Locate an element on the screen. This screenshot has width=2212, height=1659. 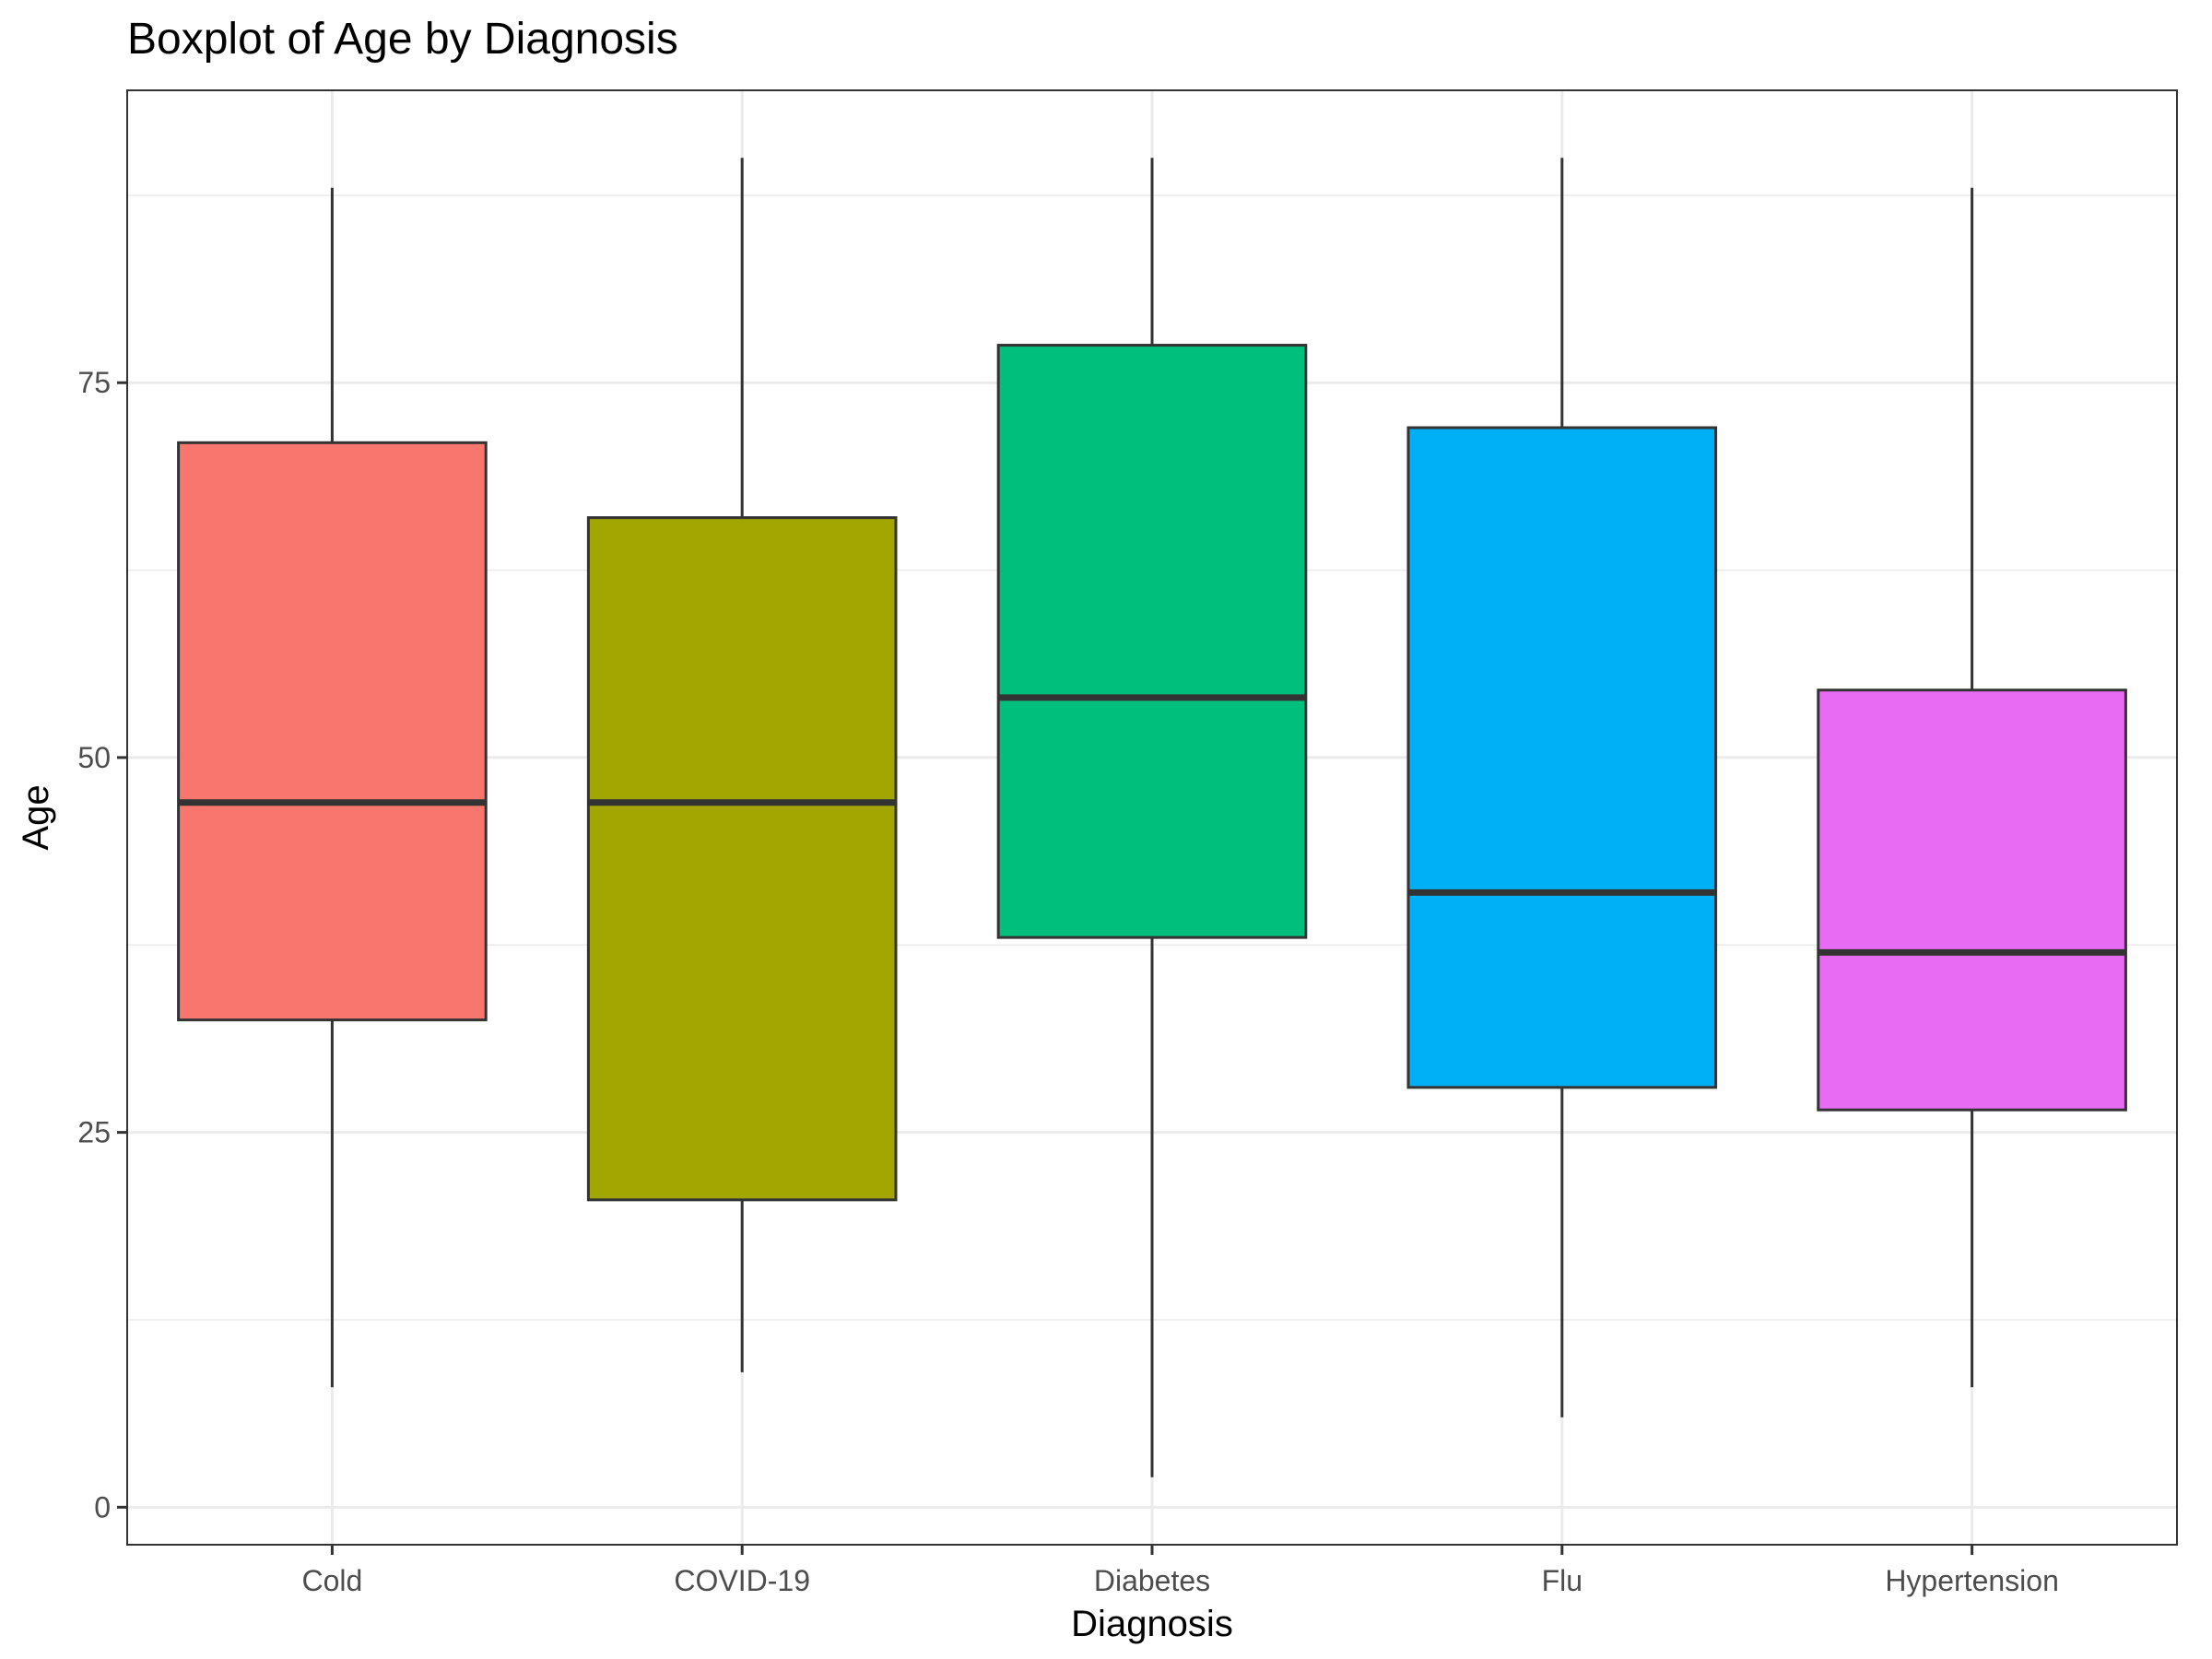
box-group-diabetes is located at coordinates (1152, 817).